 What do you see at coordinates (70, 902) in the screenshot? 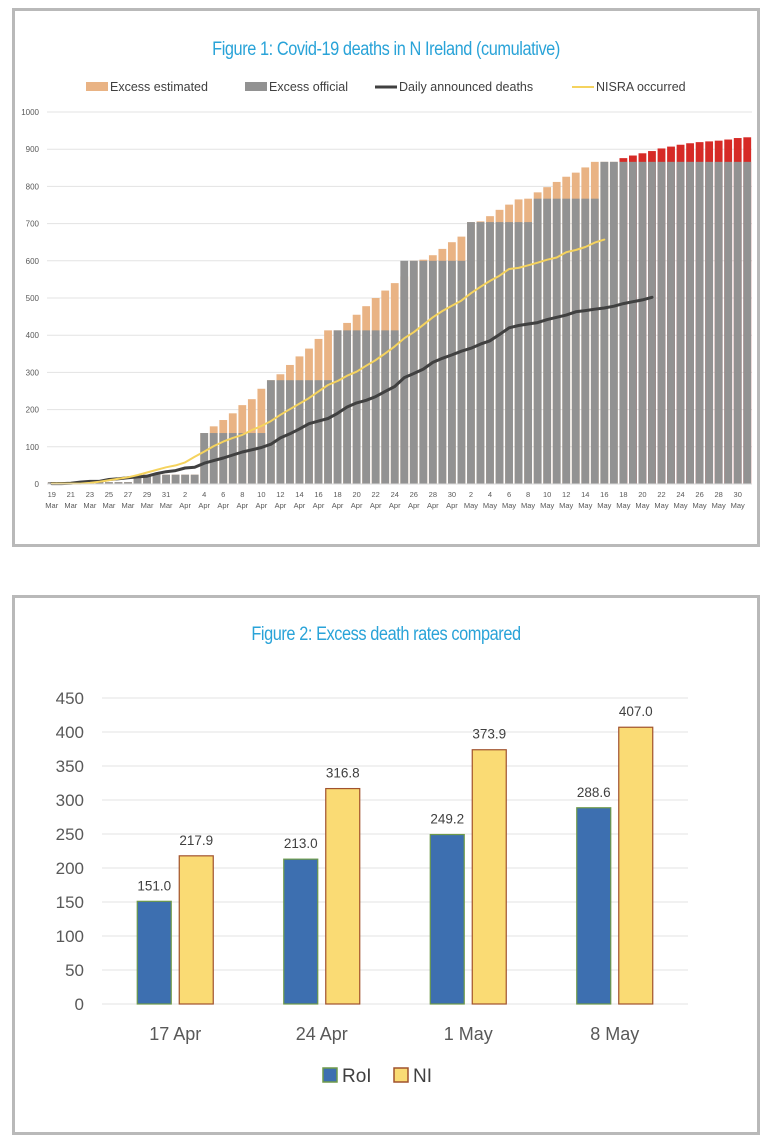
I see `y-tick-label: 150` at bounding box center [70, 902].